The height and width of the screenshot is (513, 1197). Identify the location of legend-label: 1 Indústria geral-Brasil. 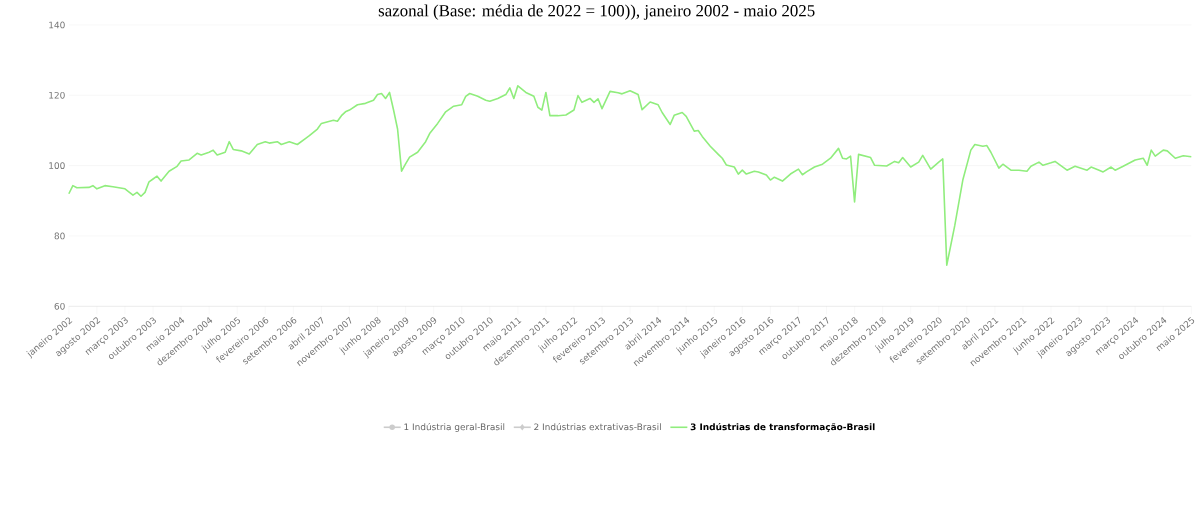
(454, 428).